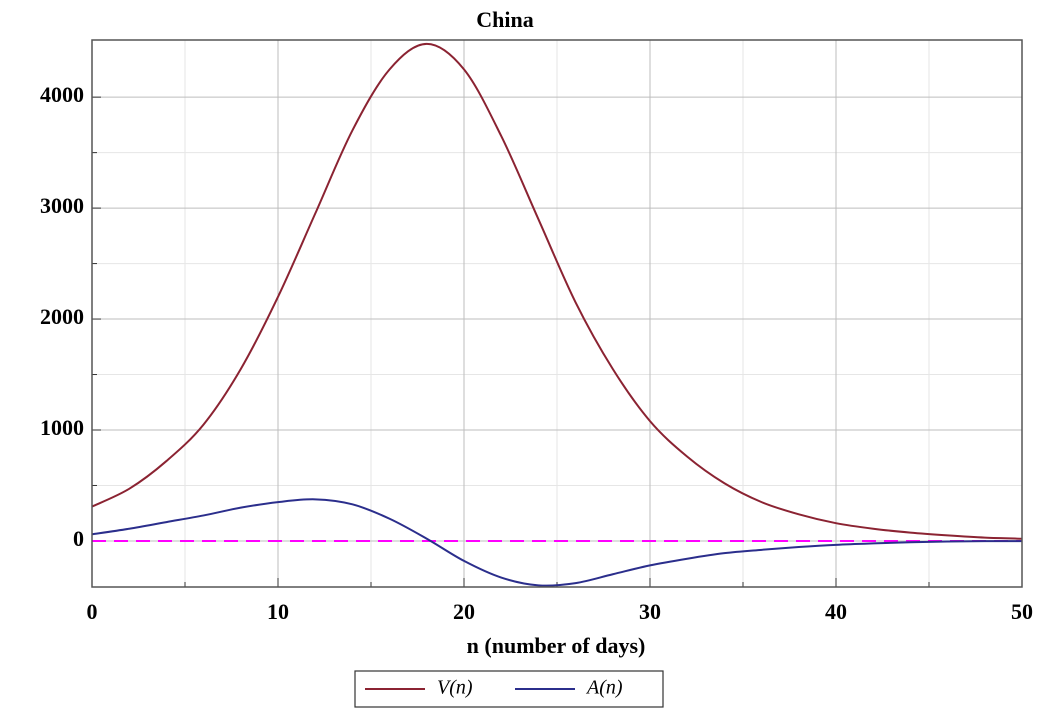 This screenshot has width=1039, height=708. What do you see at coordinates (455, 688) in the screenshot?
I see `legend-label: V(n)` at bounding box center [455, 688].